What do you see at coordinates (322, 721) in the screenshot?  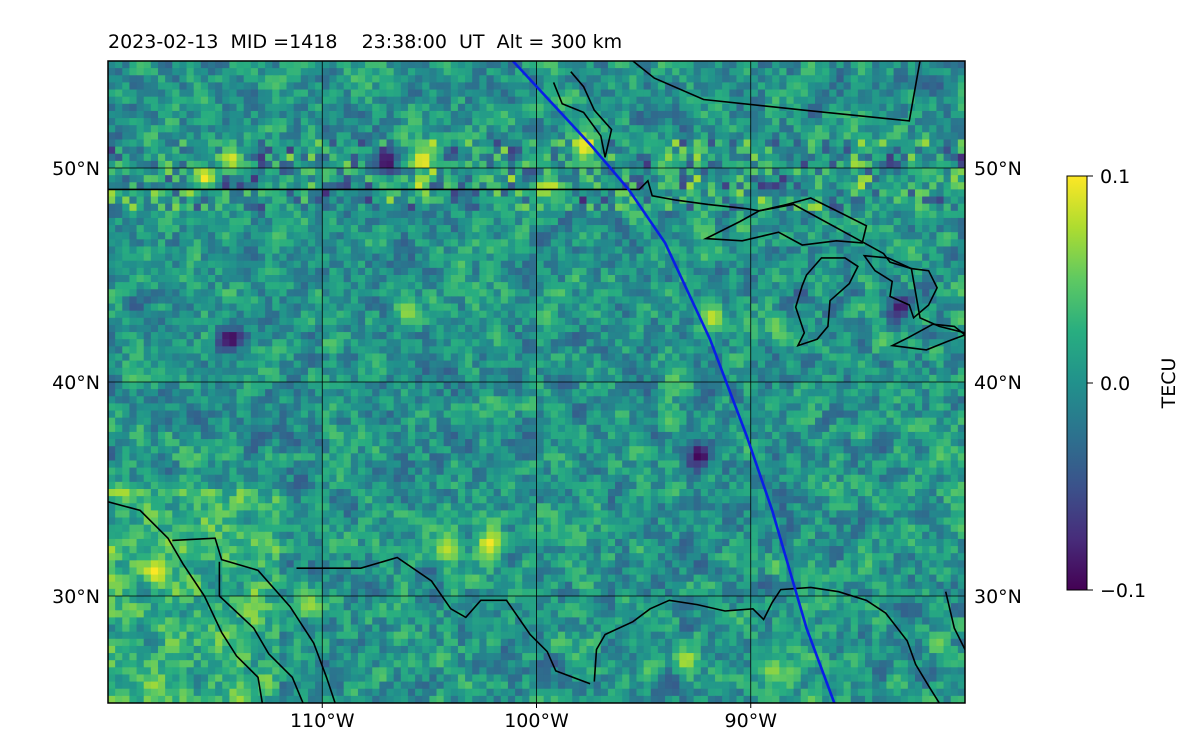 I see `x-tick-label: 110°W` at bounding box center [322, 721].